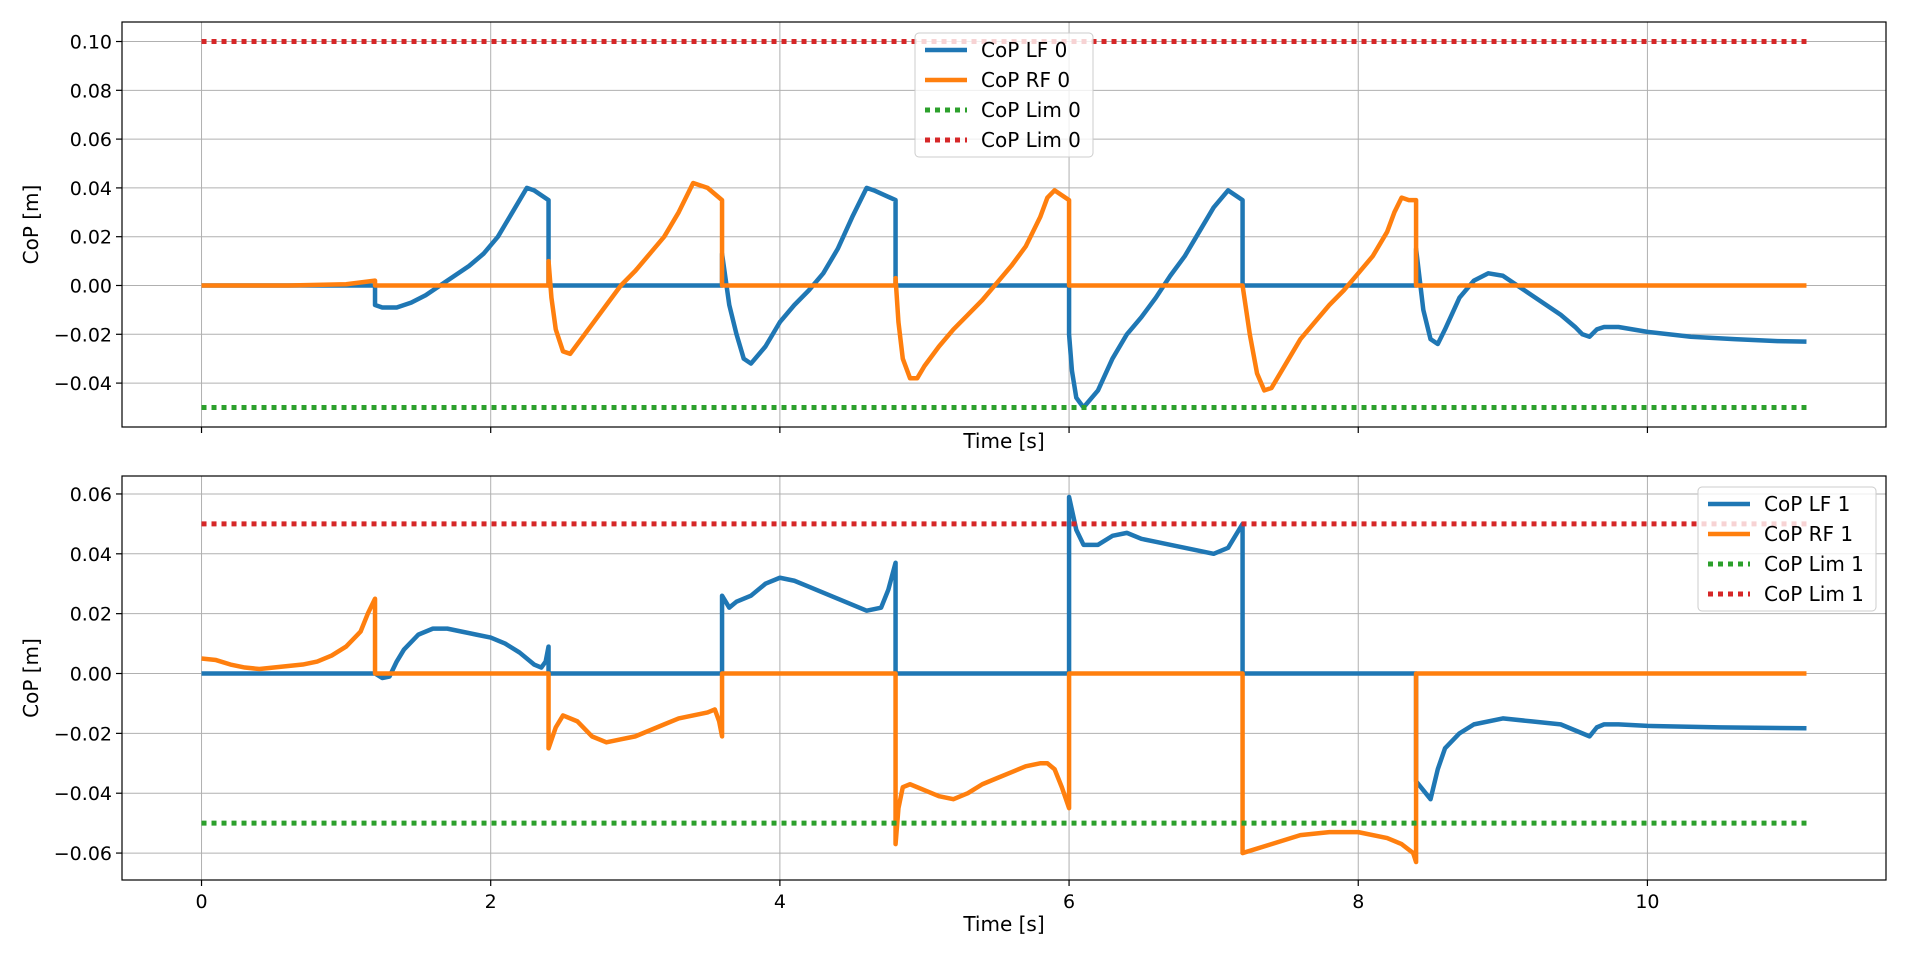 The image size is (1907, 957). What do you see at coordinates (201, 902) in the screenshot?
I see `x-tick-label: 0` at bounding box center [201, 902].